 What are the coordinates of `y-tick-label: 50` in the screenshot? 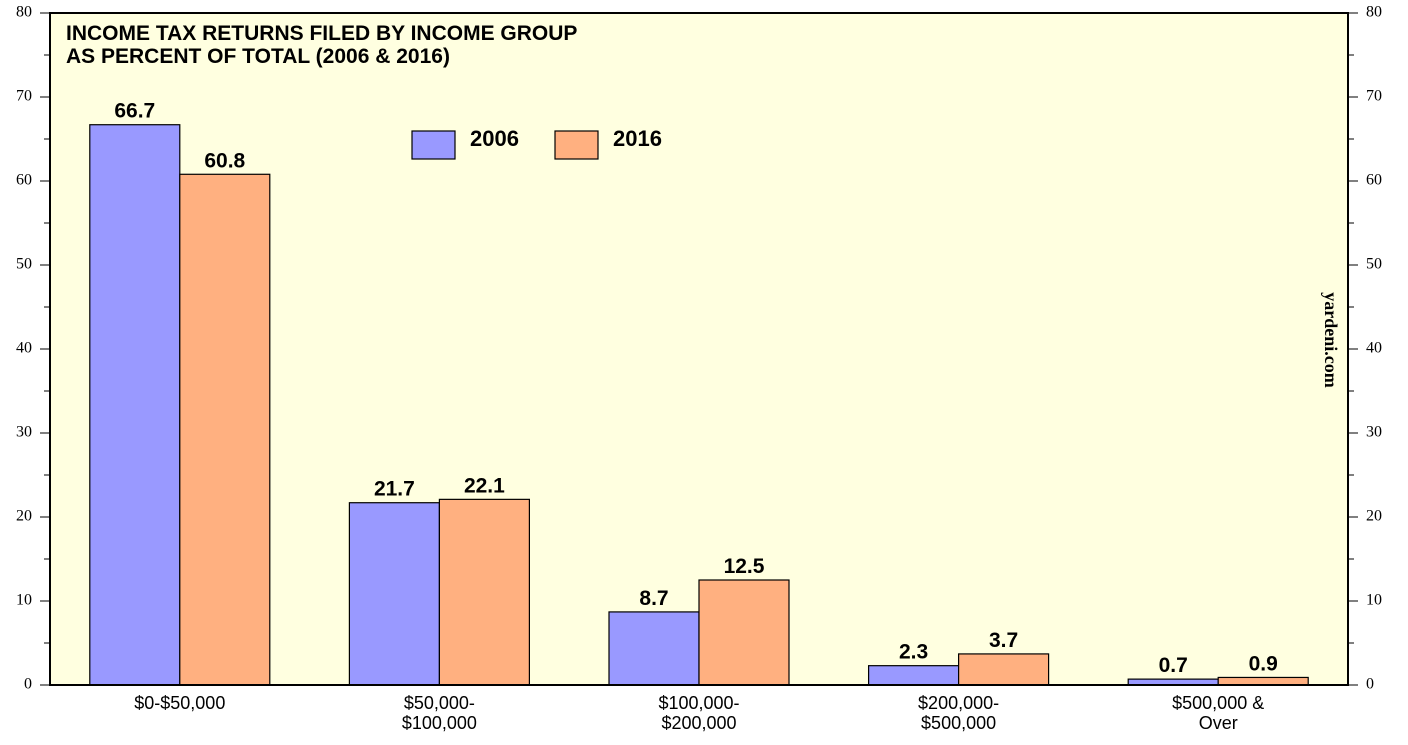 It's located at (24, 264).